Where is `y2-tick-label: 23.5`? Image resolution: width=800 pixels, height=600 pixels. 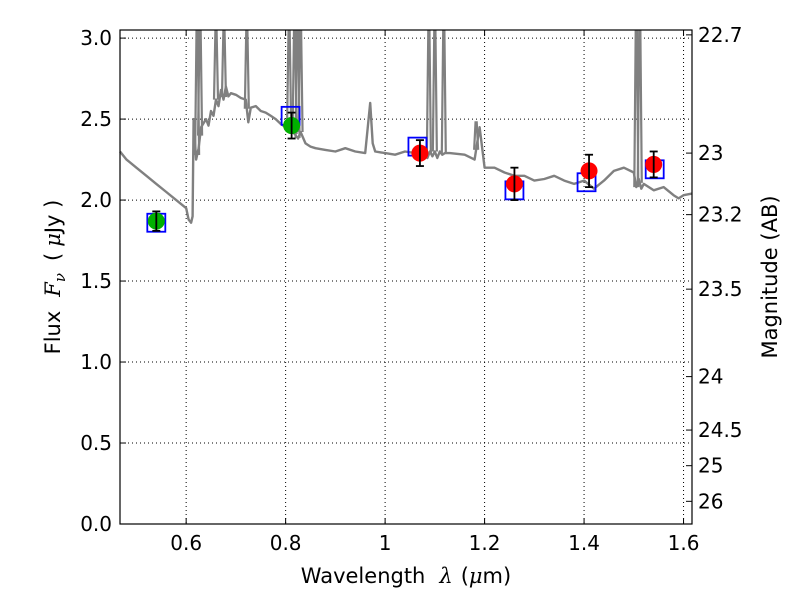 y2-tick-label: 23.5 is located at coordinates (720, 289).